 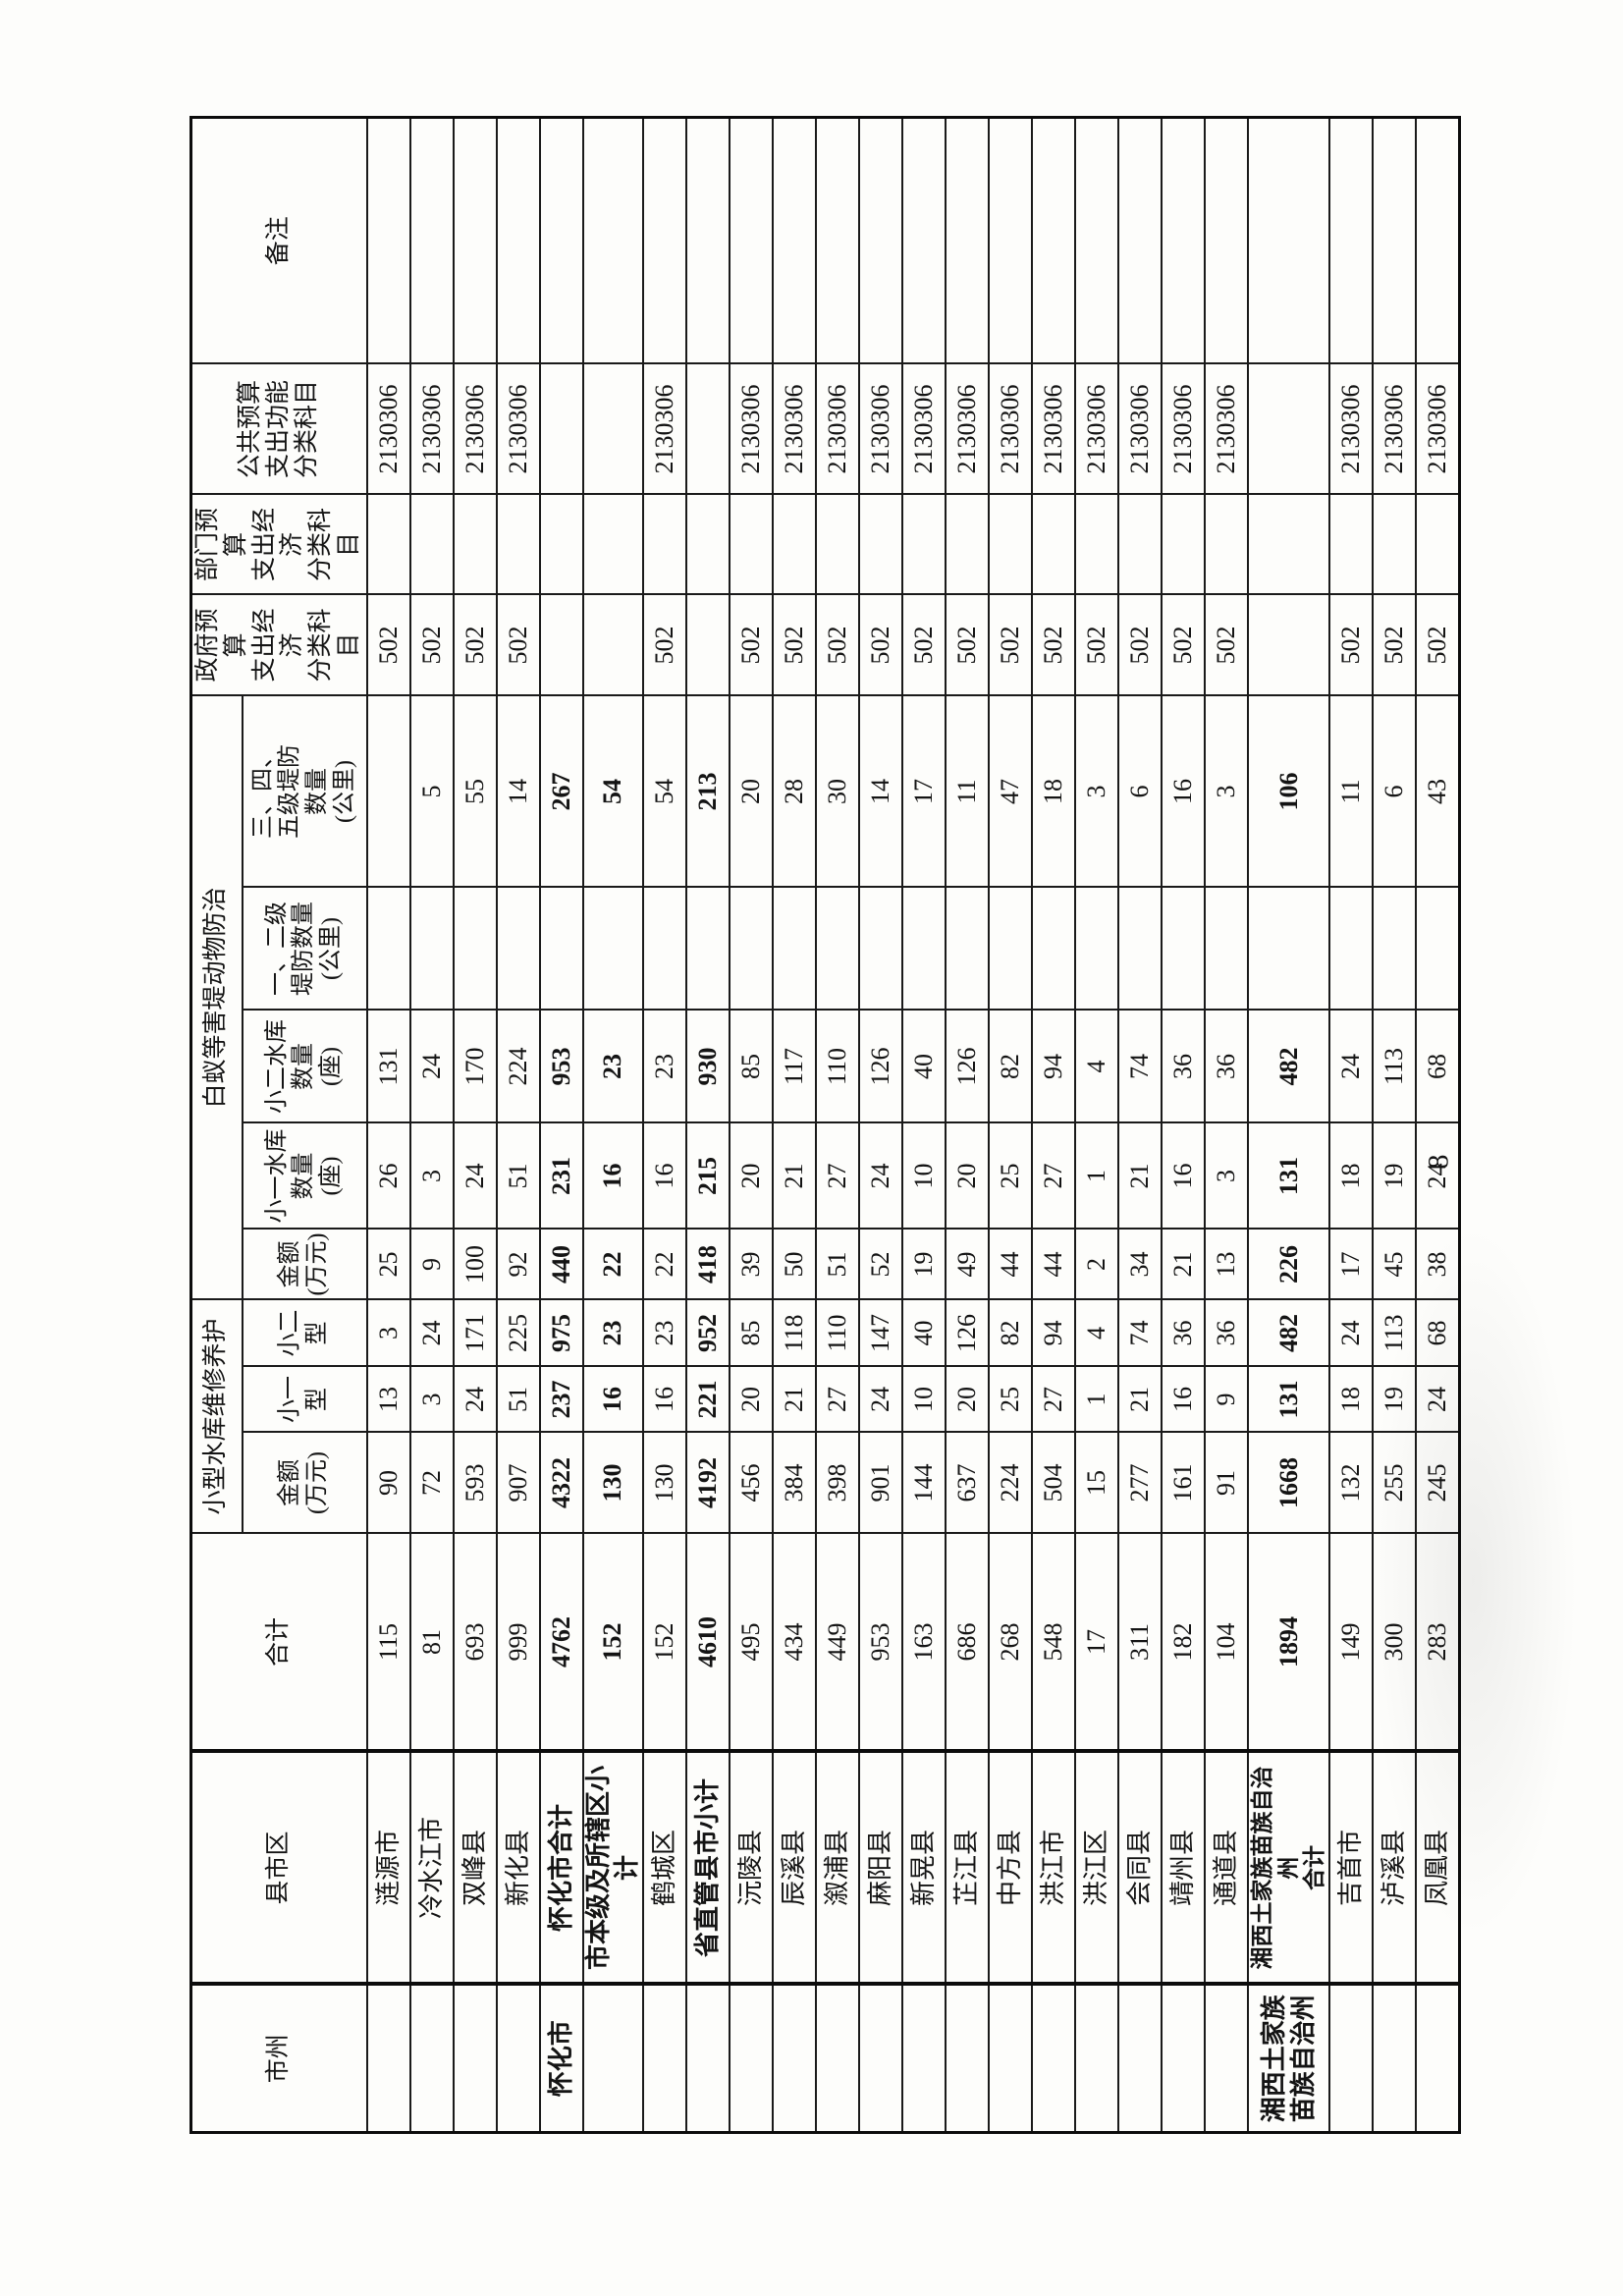 What do you see at coordinates (1438, 1642) in the screenshot?
I see `cell-total: 283` at bounding box center [1438, 1642].